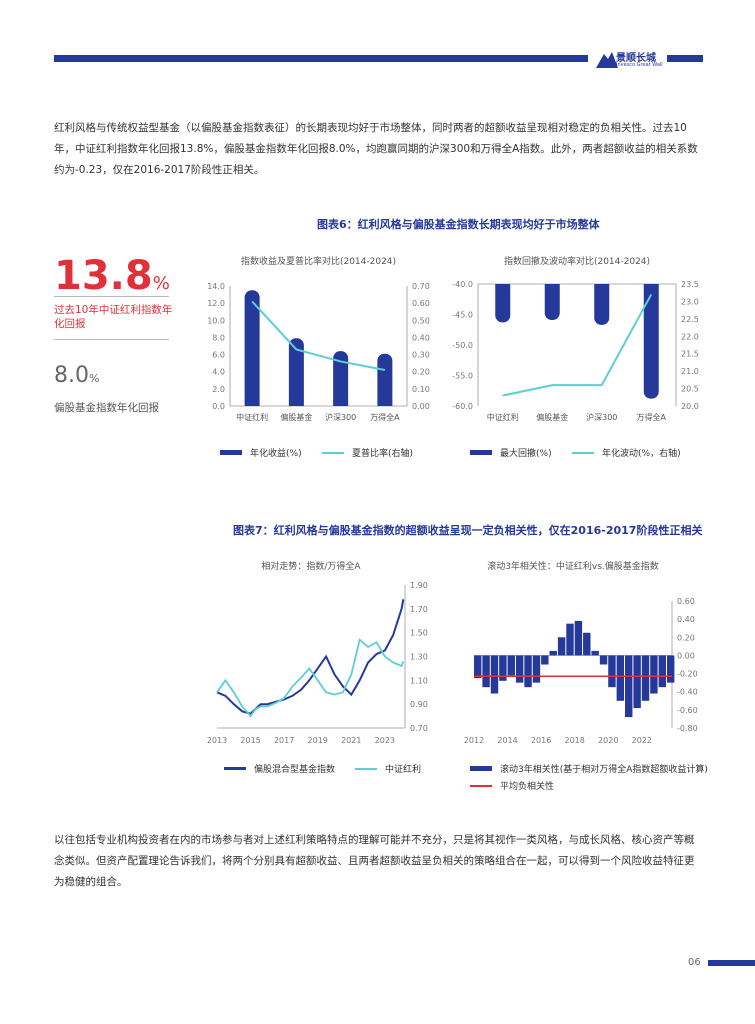  Describe the element at coordinates (218, 337) in the screenshot. I see `y-tick-label: 8.0` at that location.